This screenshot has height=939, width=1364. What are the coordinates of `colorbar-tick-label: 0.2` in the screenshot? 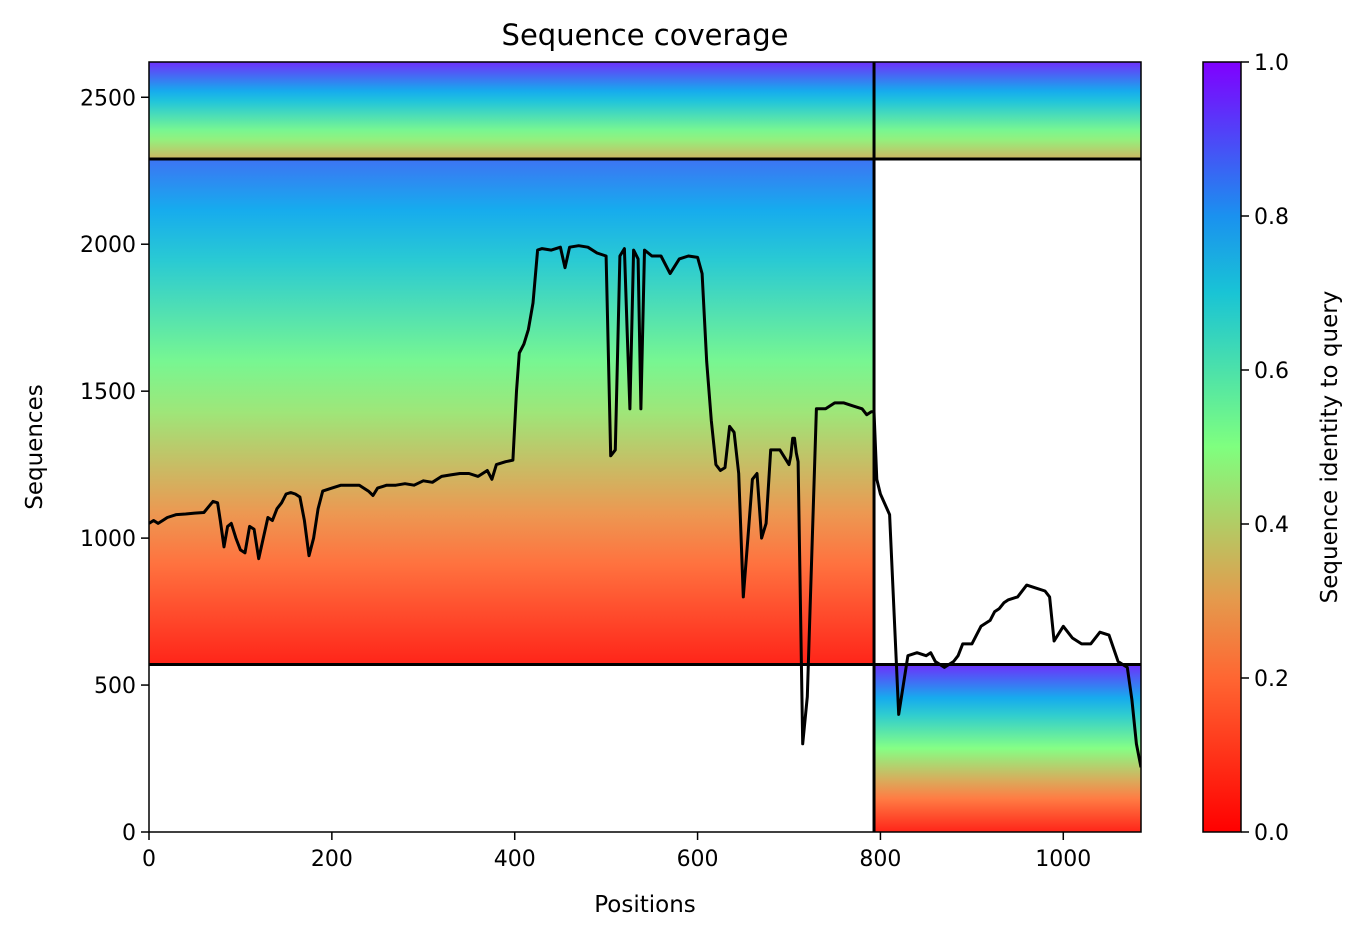 It's located at (1271, 679).